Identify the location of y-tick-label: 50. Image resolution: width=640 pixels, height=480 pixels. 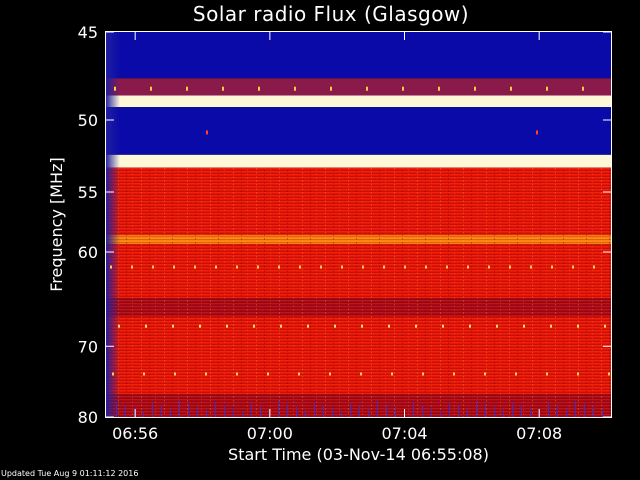
(88, 120).